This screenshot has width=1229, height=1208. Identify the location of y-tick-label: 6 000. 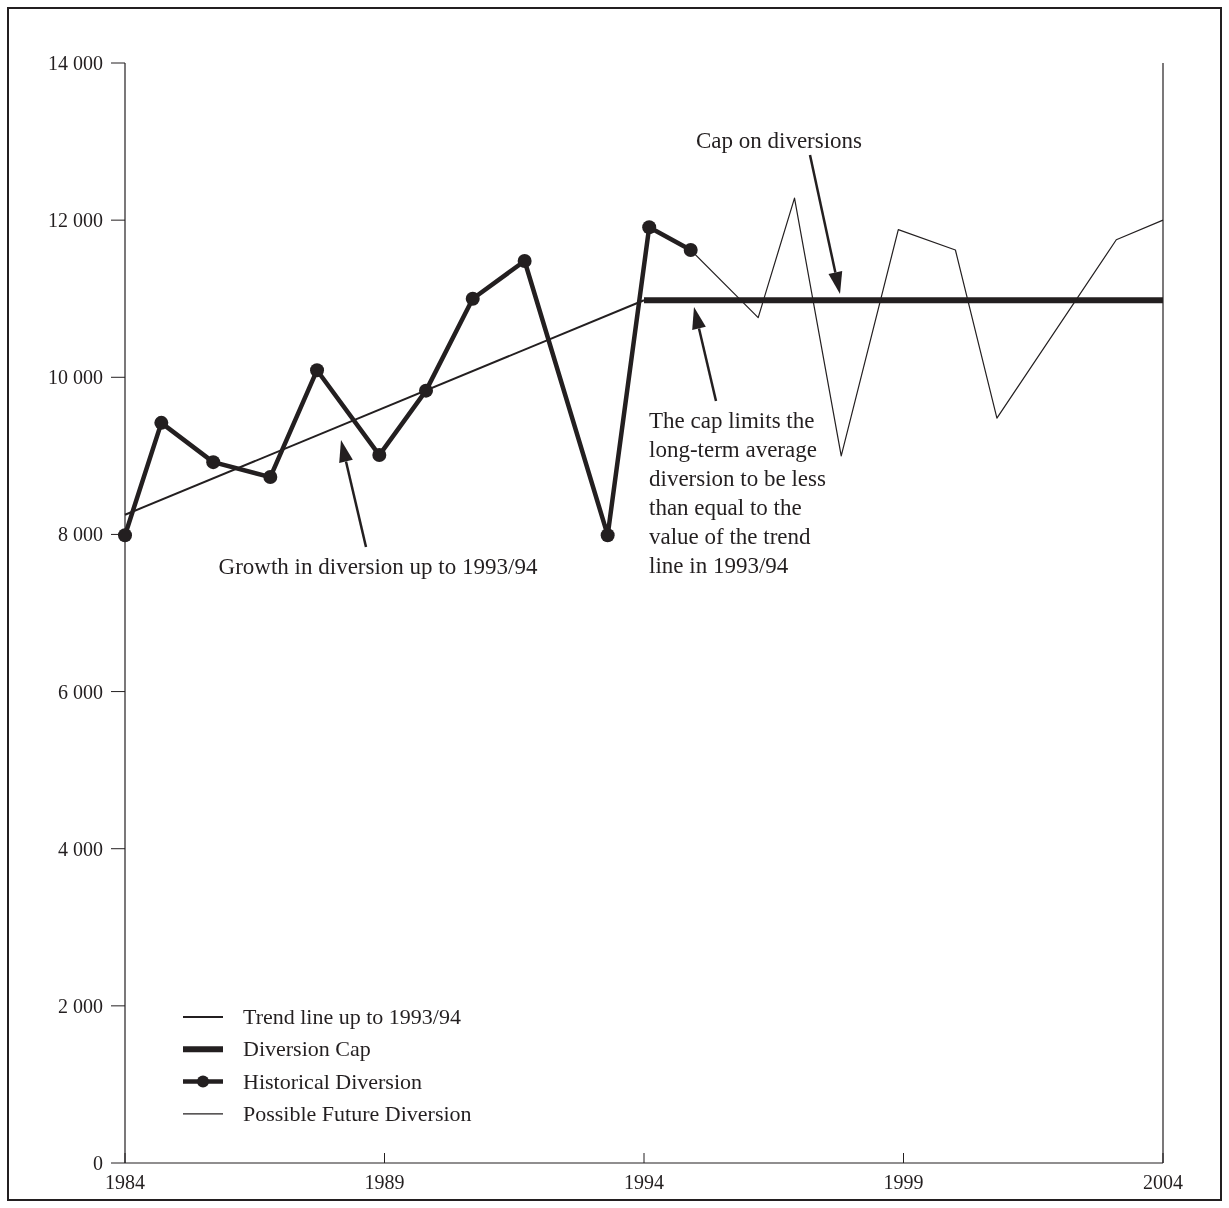
(80, 691).